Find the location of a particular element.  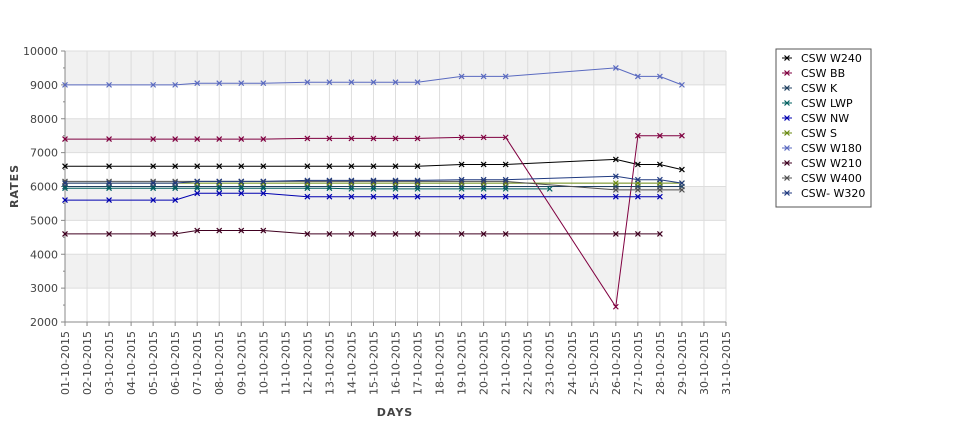

x-tick-label: 25-10-2015 is located at coordinates (594, 363).